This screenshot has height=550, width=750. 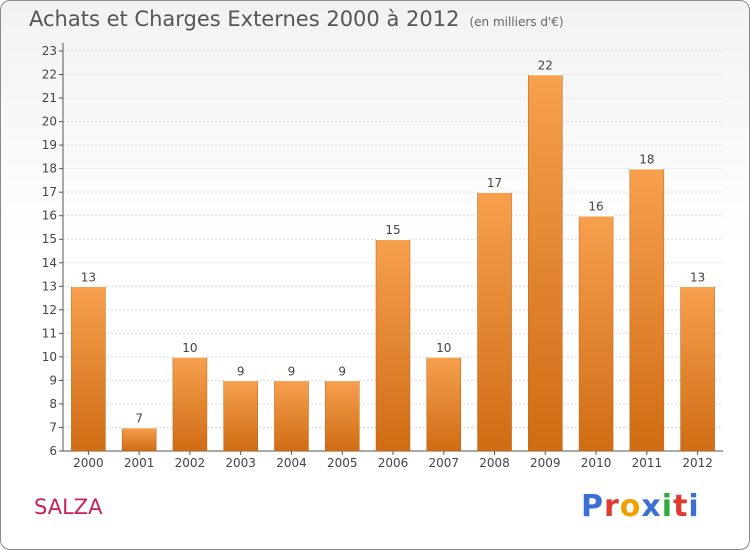 I want to click on x-tick-label: 2004, so click(x=291, y=463).